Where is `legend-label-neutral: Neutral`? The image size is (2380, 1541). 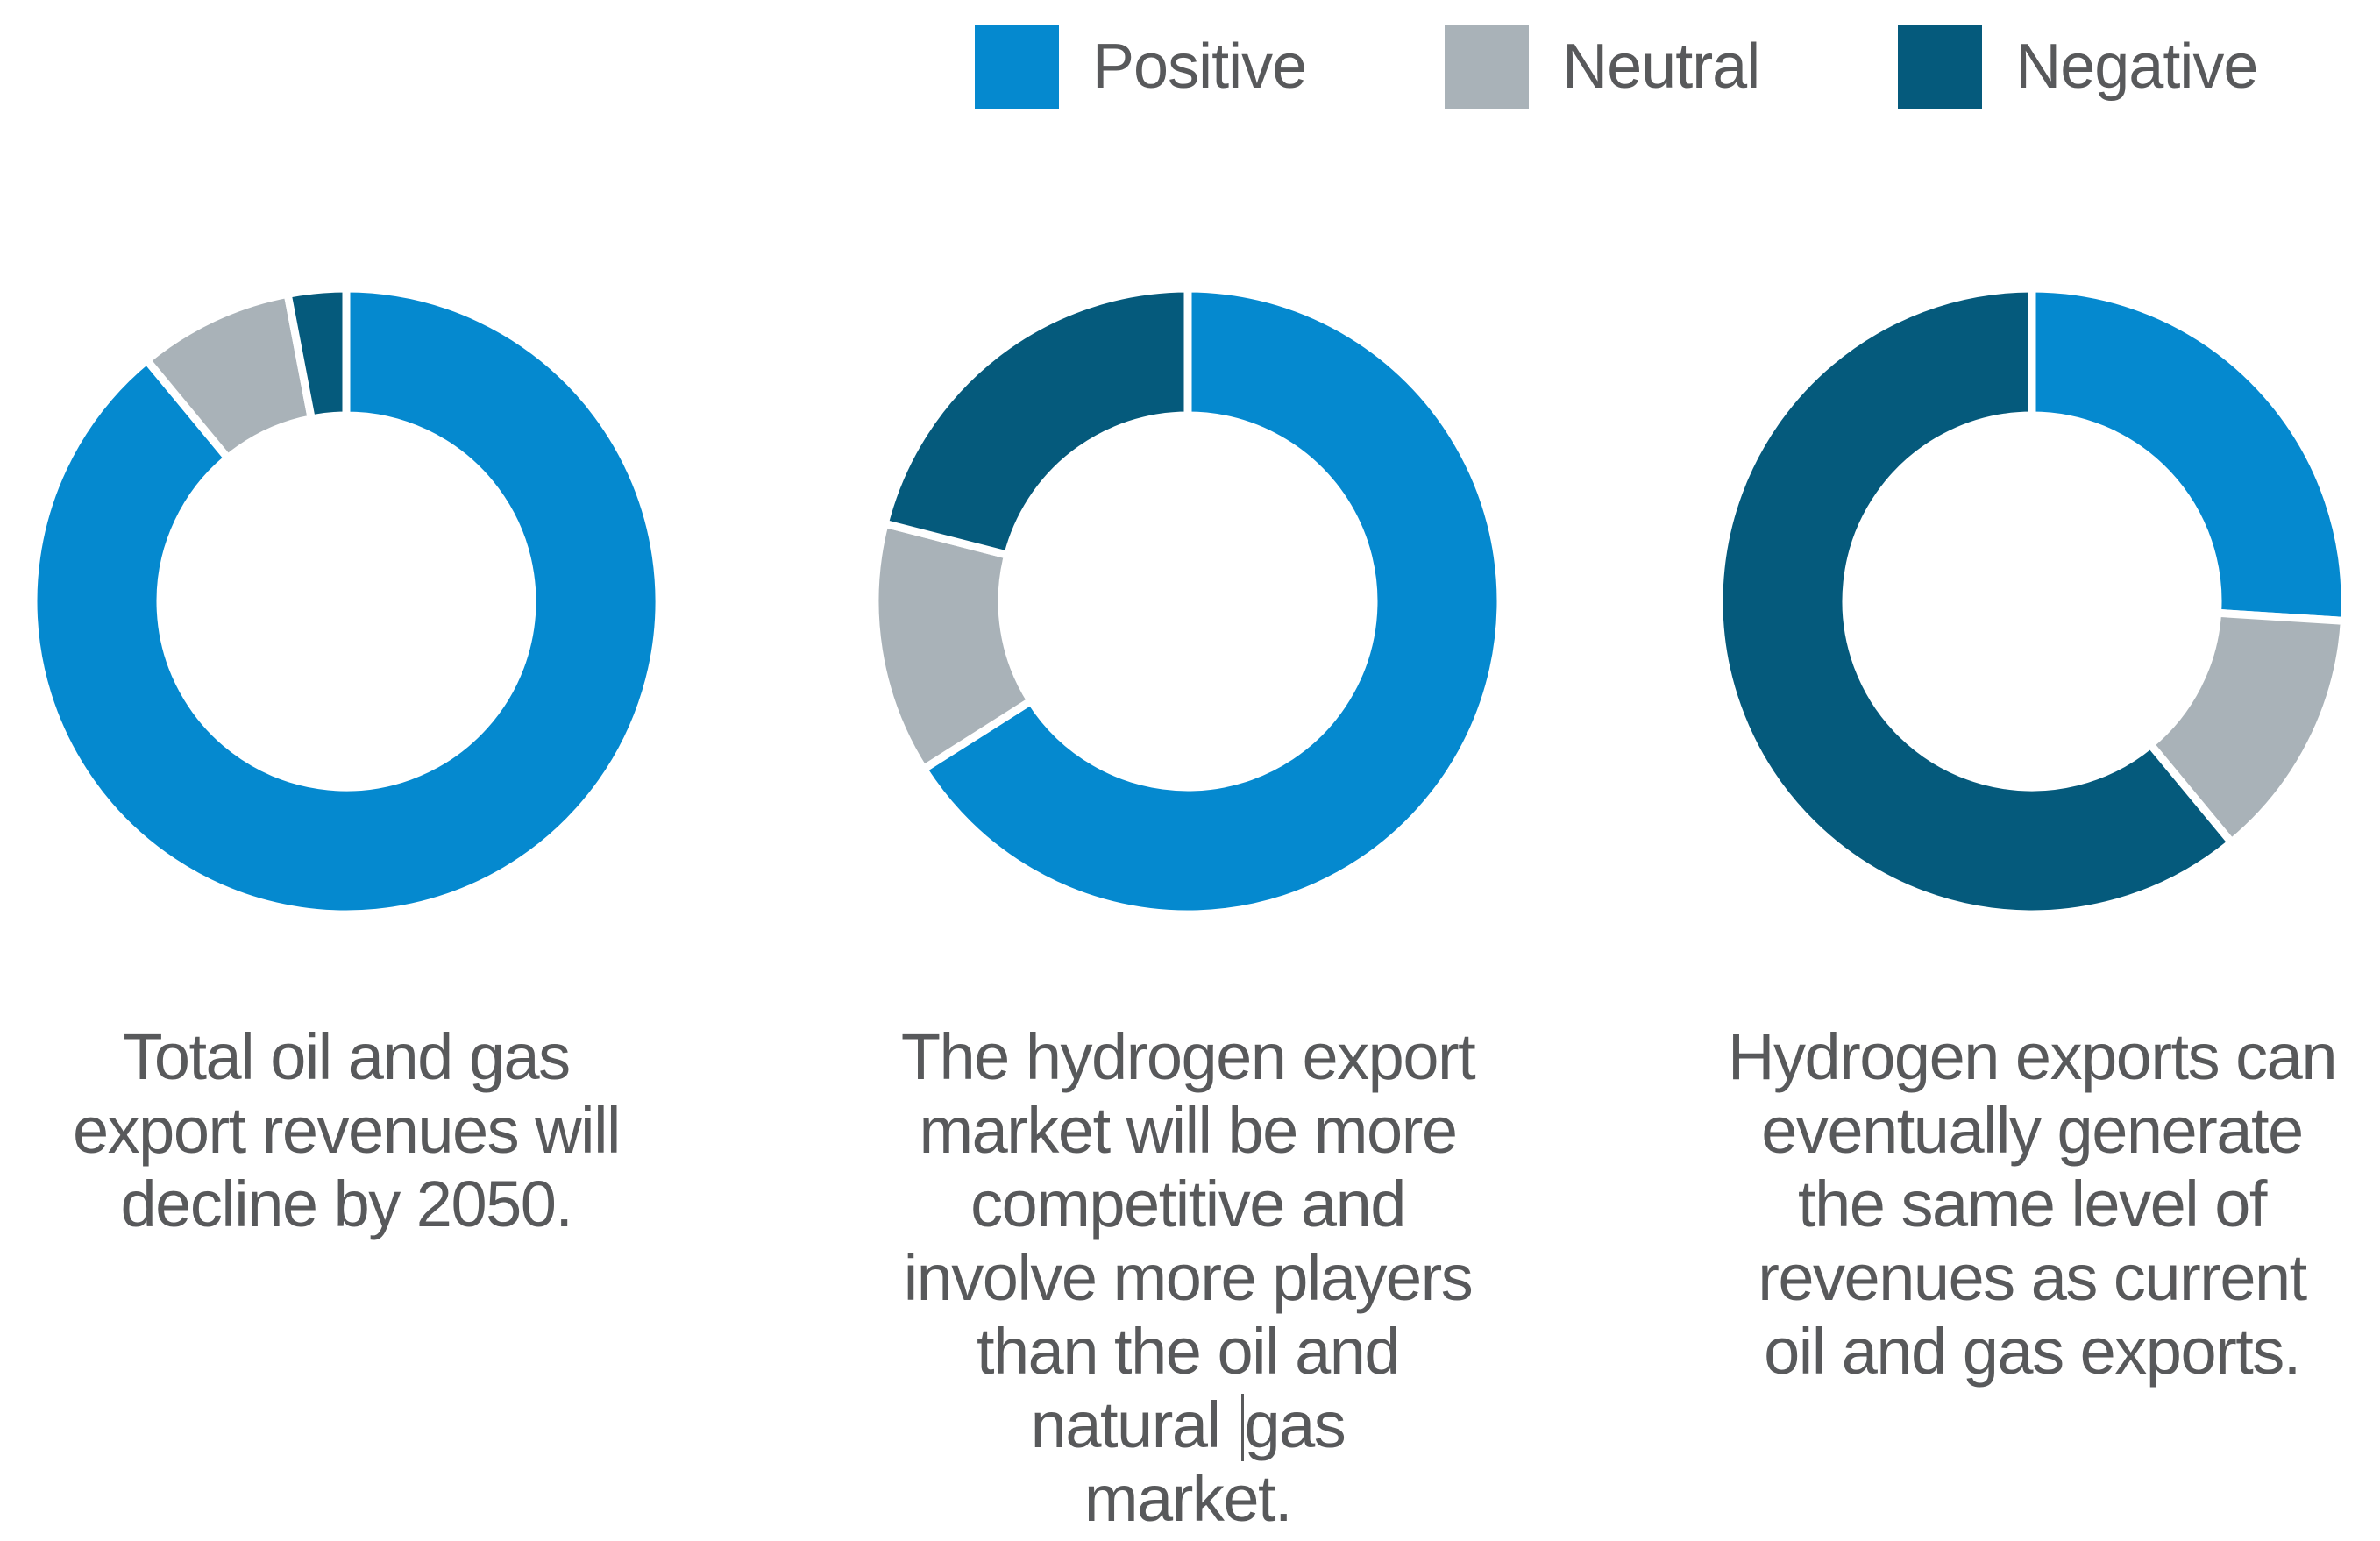
legend-label-neutral: Neutral is located at coordinates (1661, 67).